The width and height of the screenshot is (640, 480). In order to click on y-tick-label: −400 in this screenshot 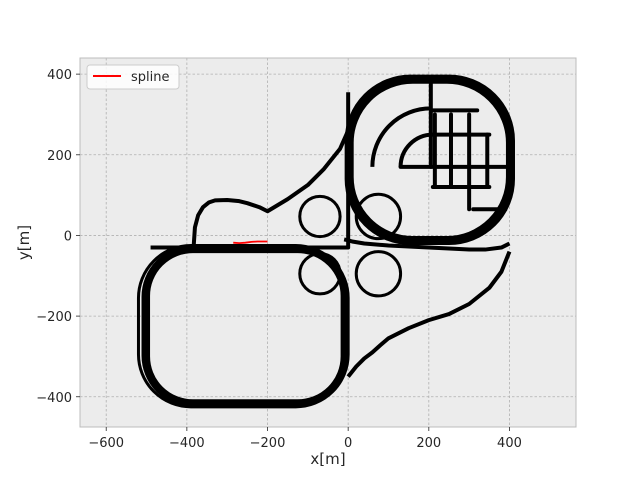, I will do `click(54, 398)`.